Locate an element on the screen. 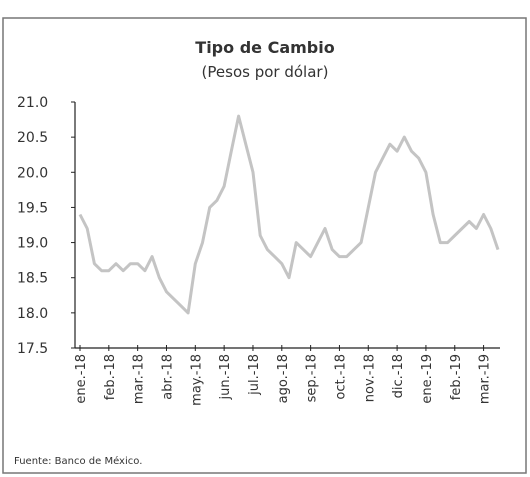 The height and width of the screenshot is (477, 530). y-tick-label: 19.5 is located at coordinates (32, 208).